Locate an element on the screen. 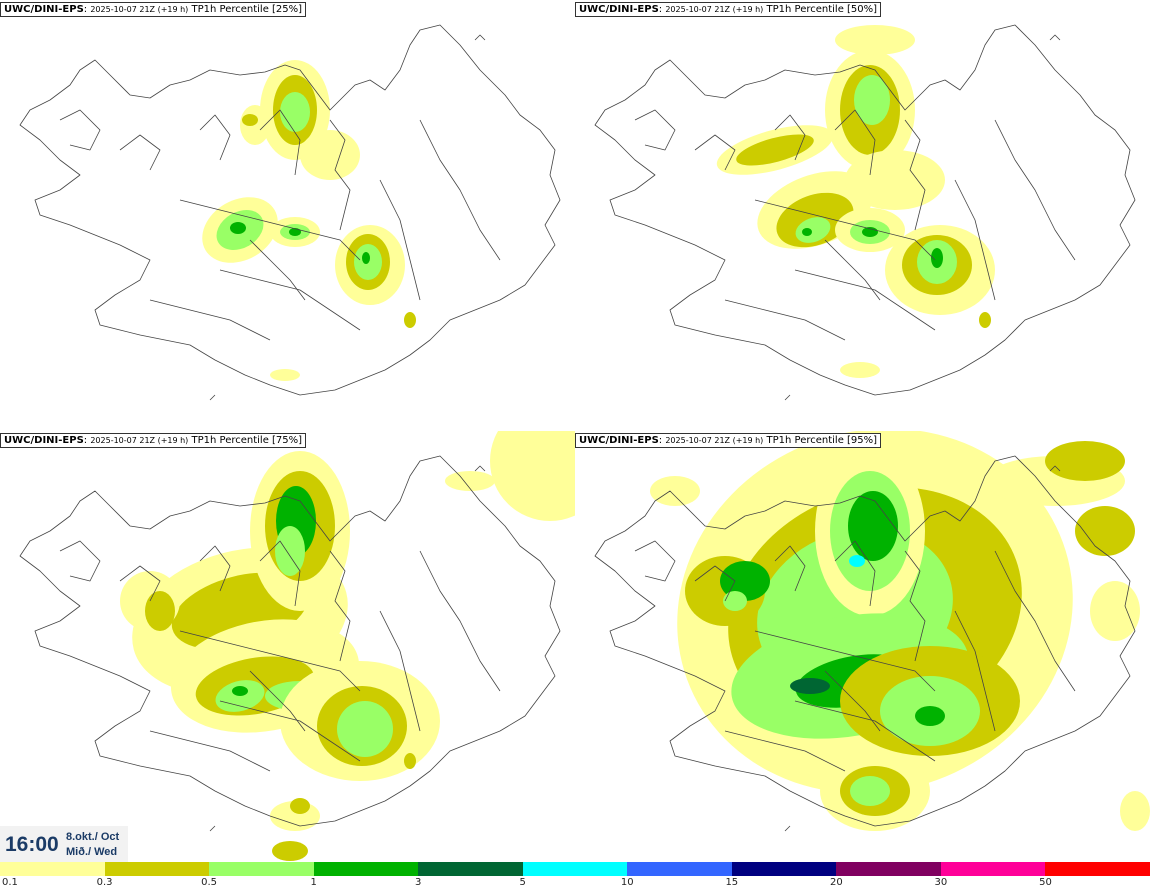 The image size is (1150, 891). valid-date-line1: 8.okt./ Oct is located at coordinates (93, 837).